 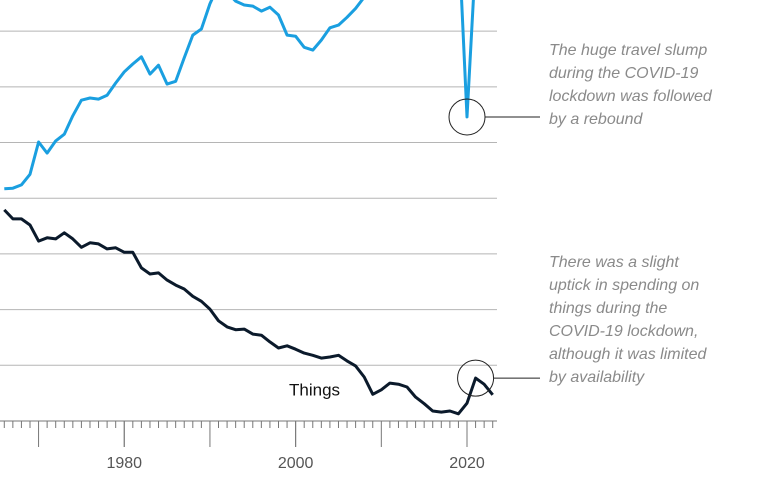 I want to click on annotation-text: by availability, so click(x=597, y=377).